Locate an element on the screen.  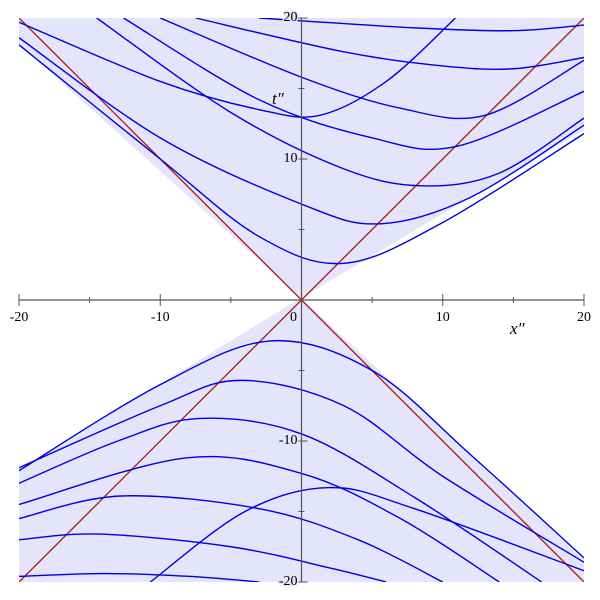
x-axis-label: x″ is located at coordinates (517, 328).